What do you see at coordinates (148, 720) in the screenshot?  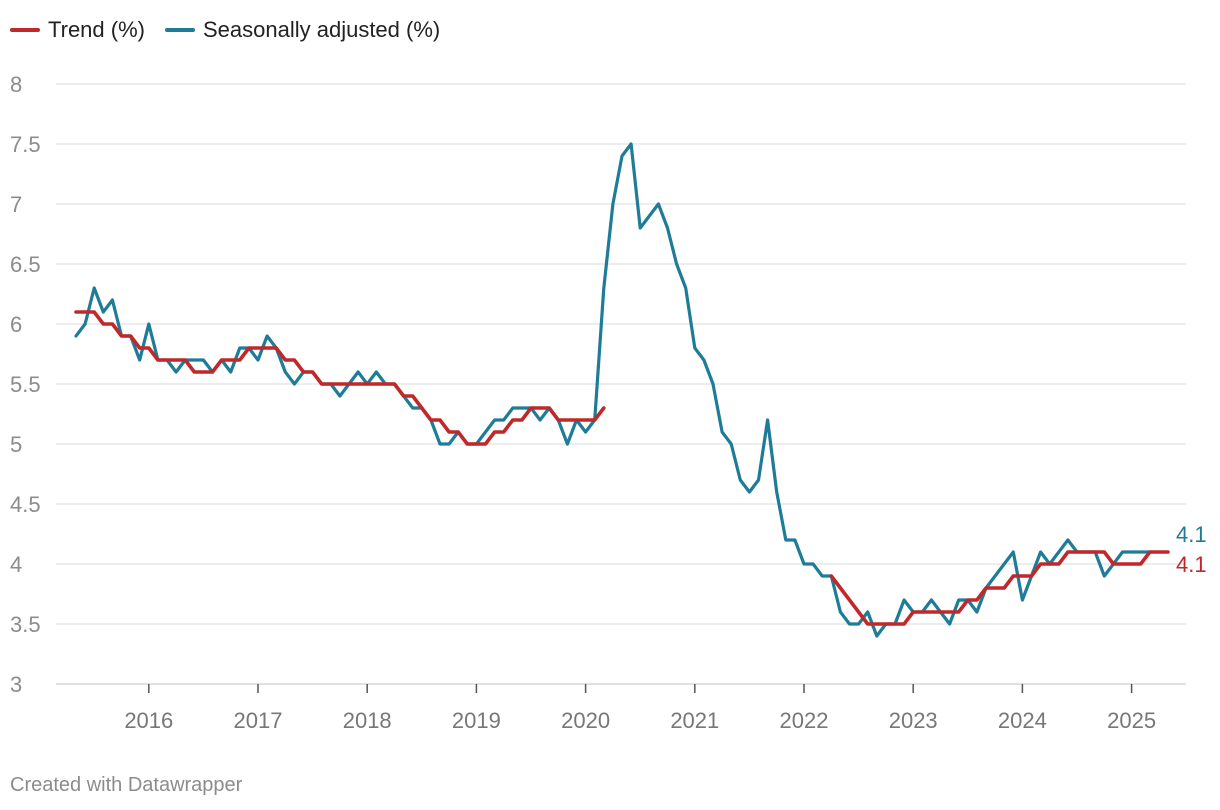 I see `x-tick-label-2016: 2016` at bounding box center [148, 720].